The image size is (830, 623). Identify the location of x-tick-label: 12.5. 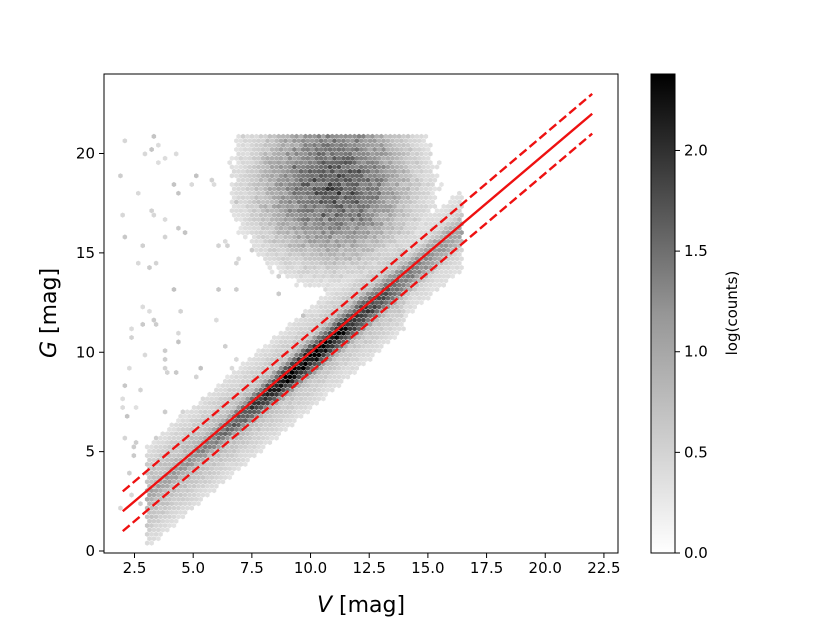
(369, 568).